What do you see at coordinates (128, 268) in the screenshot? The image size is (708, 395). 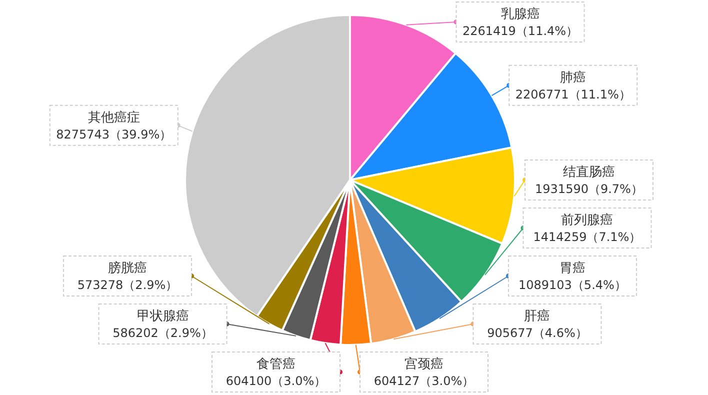 I see `slice-label: 膀胱癌` at bounding box center [128, 268].